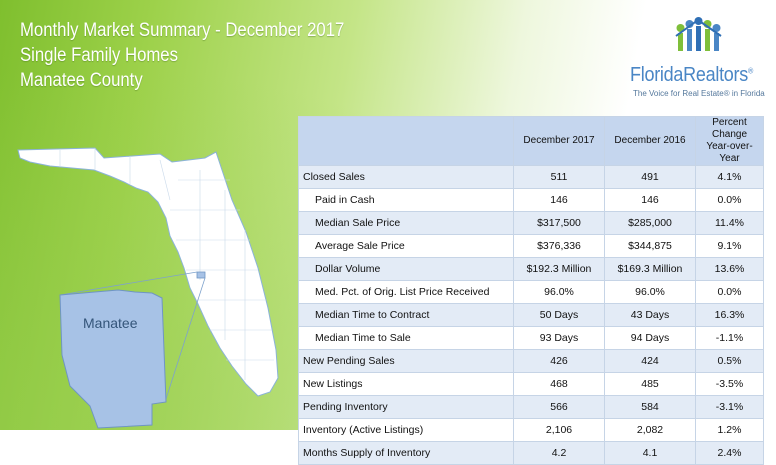  Describe the element at coordinates (650, 338) in the screenshot. I see `value-dec-2016: 94 Days` at that location.